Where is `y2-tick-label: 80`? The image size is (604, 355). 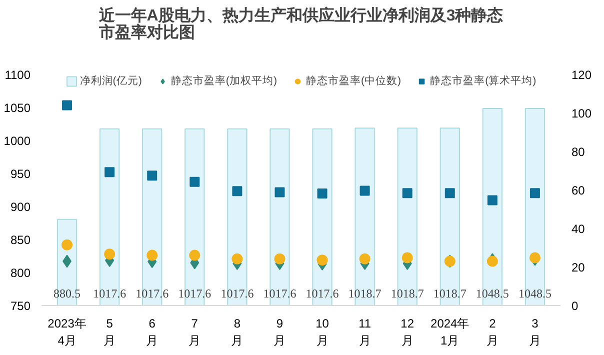
y2-tick-label: 80 is located at coordinates (579, 152).